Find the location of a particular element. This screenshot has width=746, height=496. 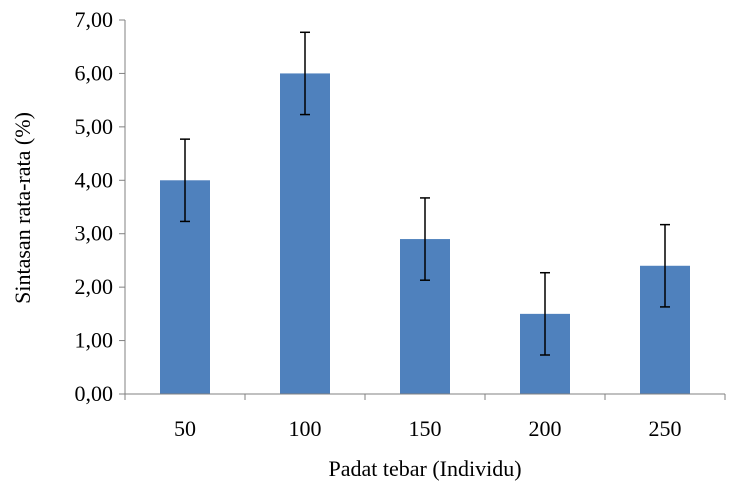

y-tick-label: 6,00 is located at coordinates (94, 72).